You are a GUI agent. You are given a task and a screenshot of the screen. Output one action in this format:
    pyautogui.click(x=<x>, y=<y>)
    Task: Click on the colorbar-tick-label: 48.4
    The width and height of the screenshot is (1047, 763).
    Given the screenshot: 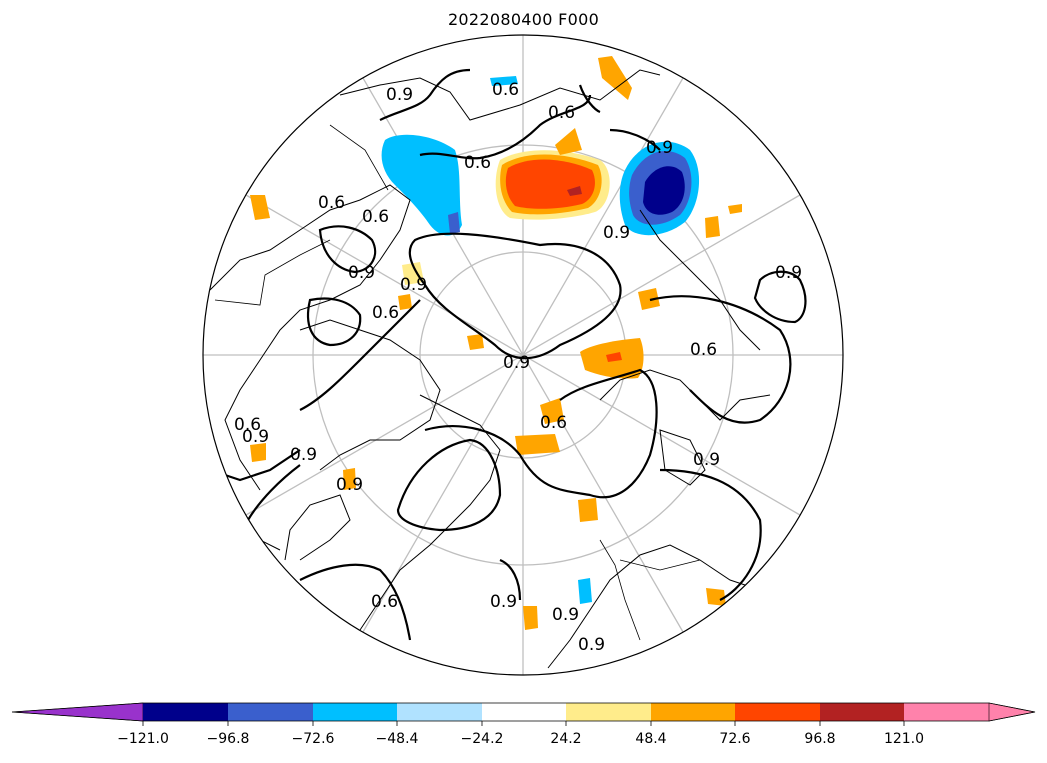 What is the action you would take?
    pyautogui.click(x=650, y=739)
    